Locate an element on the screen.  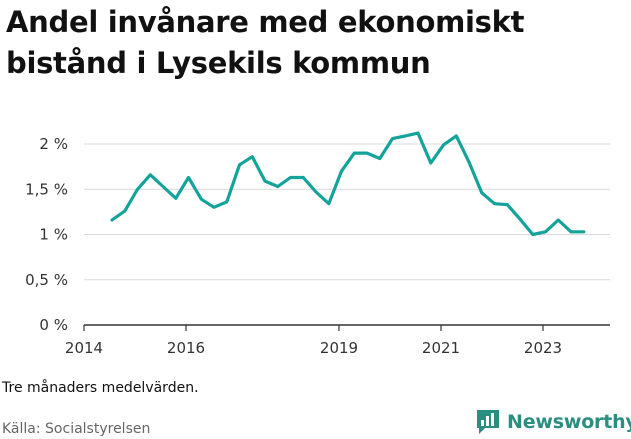
chart-note: Tre månaders medelvärden. is located at coordinates (100, 388).